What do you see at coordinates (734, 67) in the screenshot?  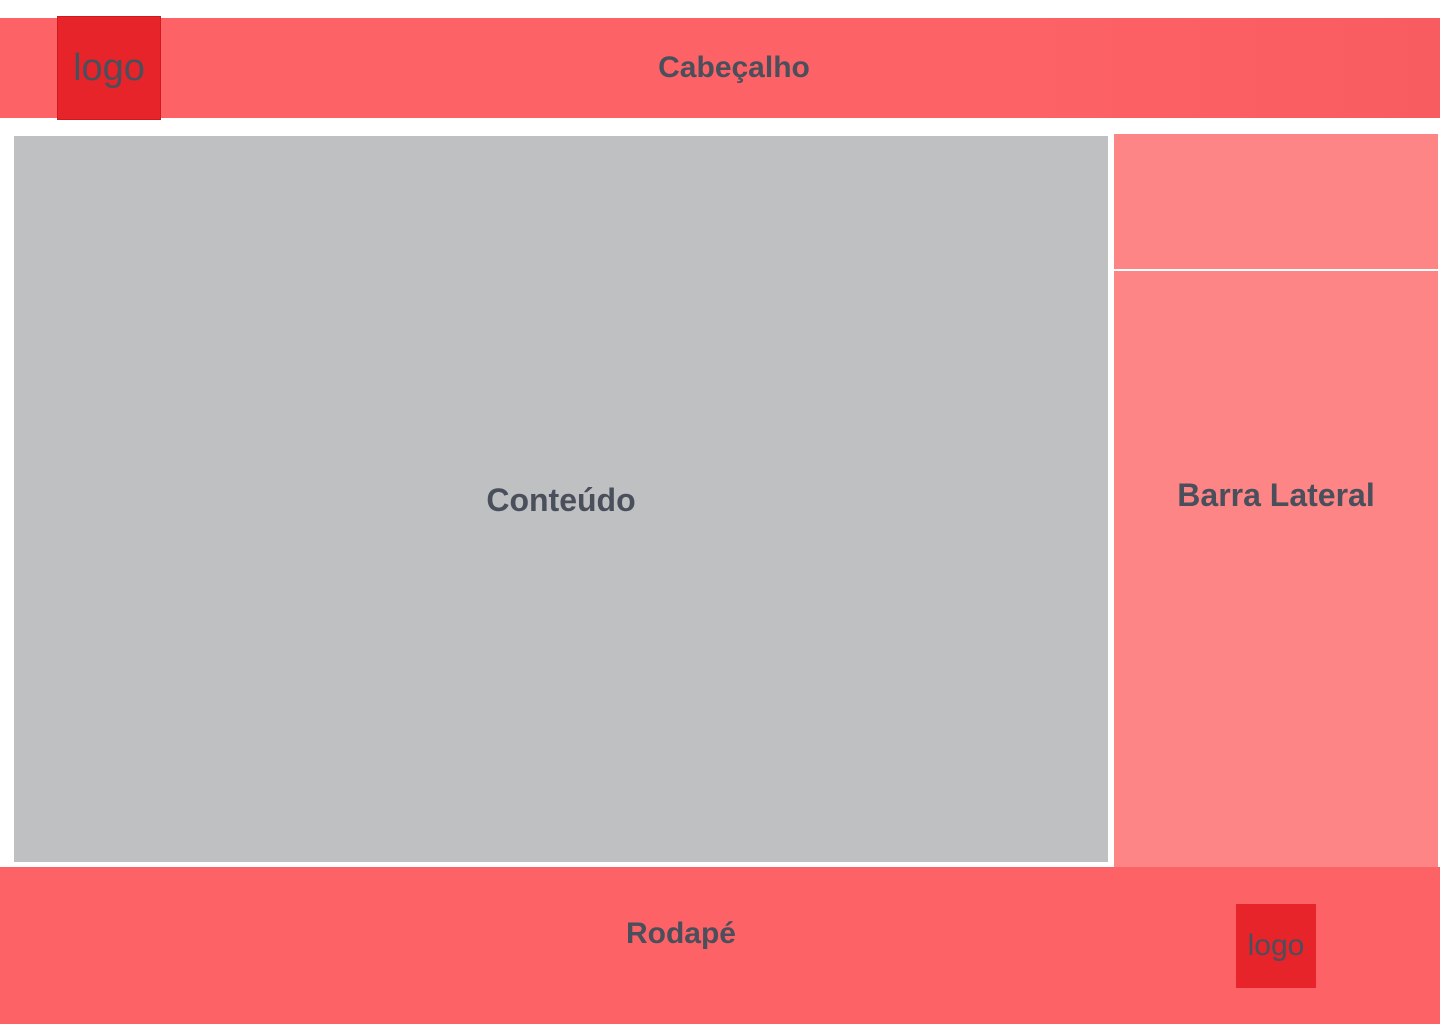 I see `header-title: Cabeçalho` at bounding box center [734, 67].